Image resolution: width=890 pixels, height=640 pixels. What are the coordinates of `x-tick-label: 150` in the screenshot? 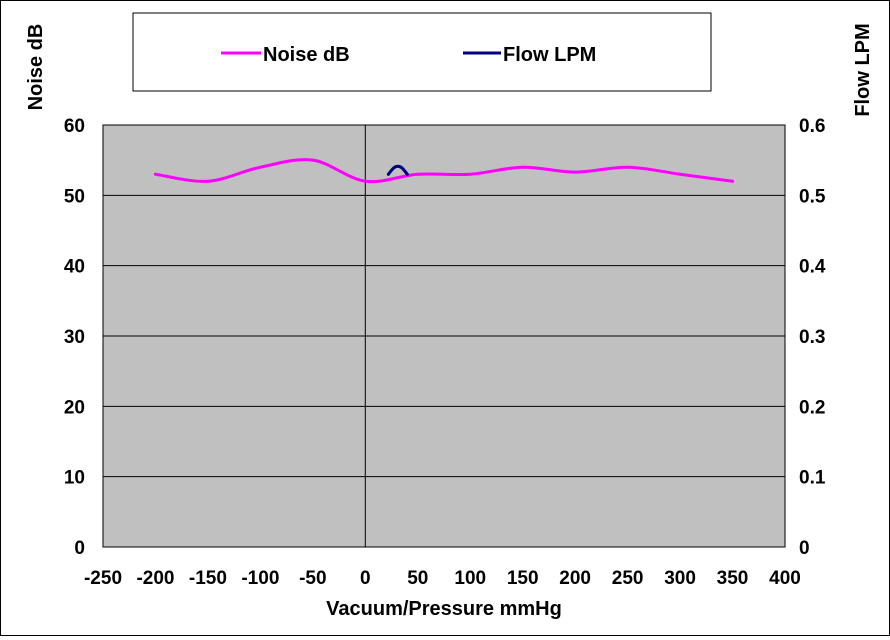 It's located at (523, 578).